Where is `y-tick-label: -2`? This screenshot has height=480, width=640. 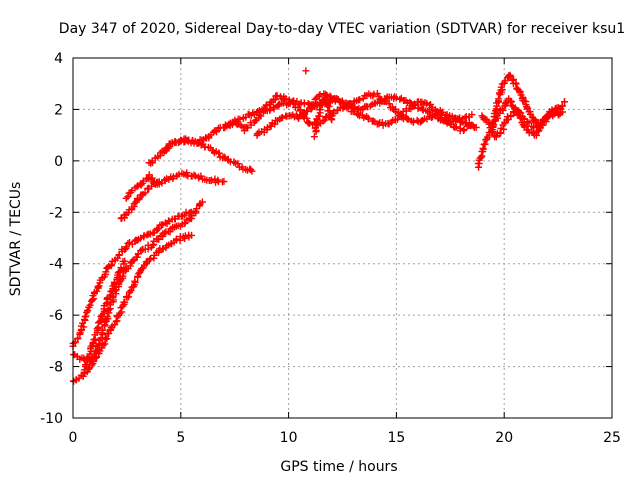
y-tick-label: -2 is located at coordinates (56, 213).